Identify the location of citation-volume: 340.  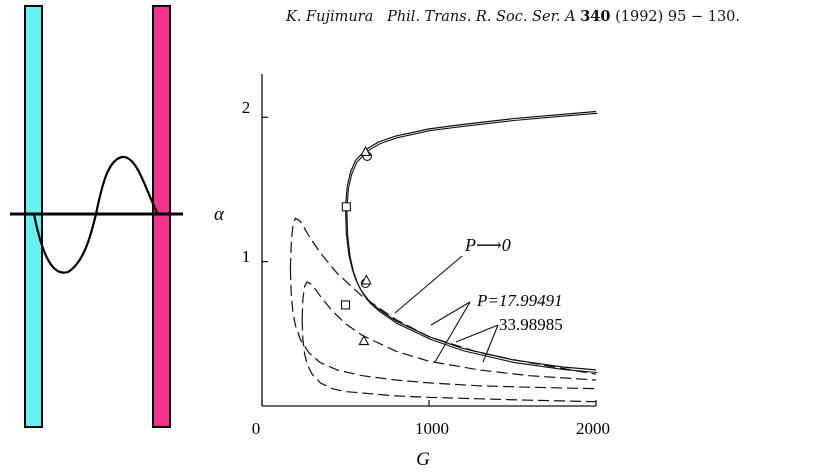
(595, 16).